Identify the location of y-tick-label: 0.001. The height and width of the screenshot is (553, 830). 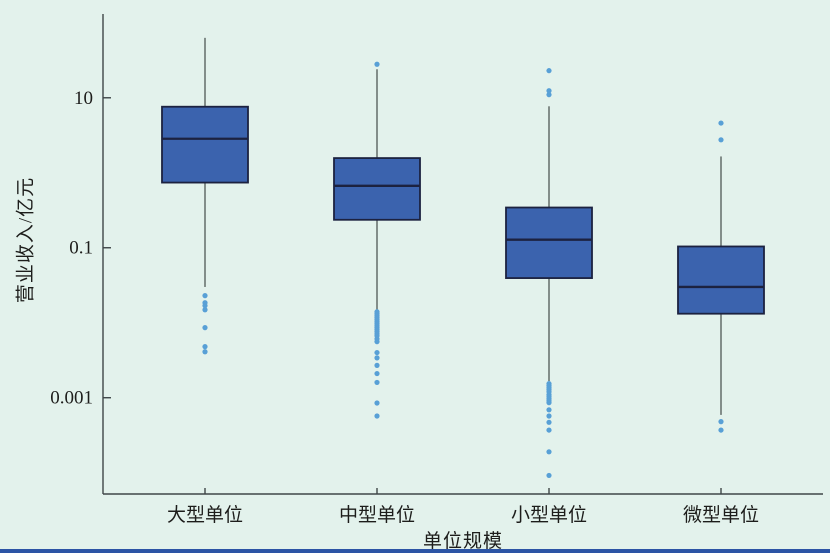
(71, 398).